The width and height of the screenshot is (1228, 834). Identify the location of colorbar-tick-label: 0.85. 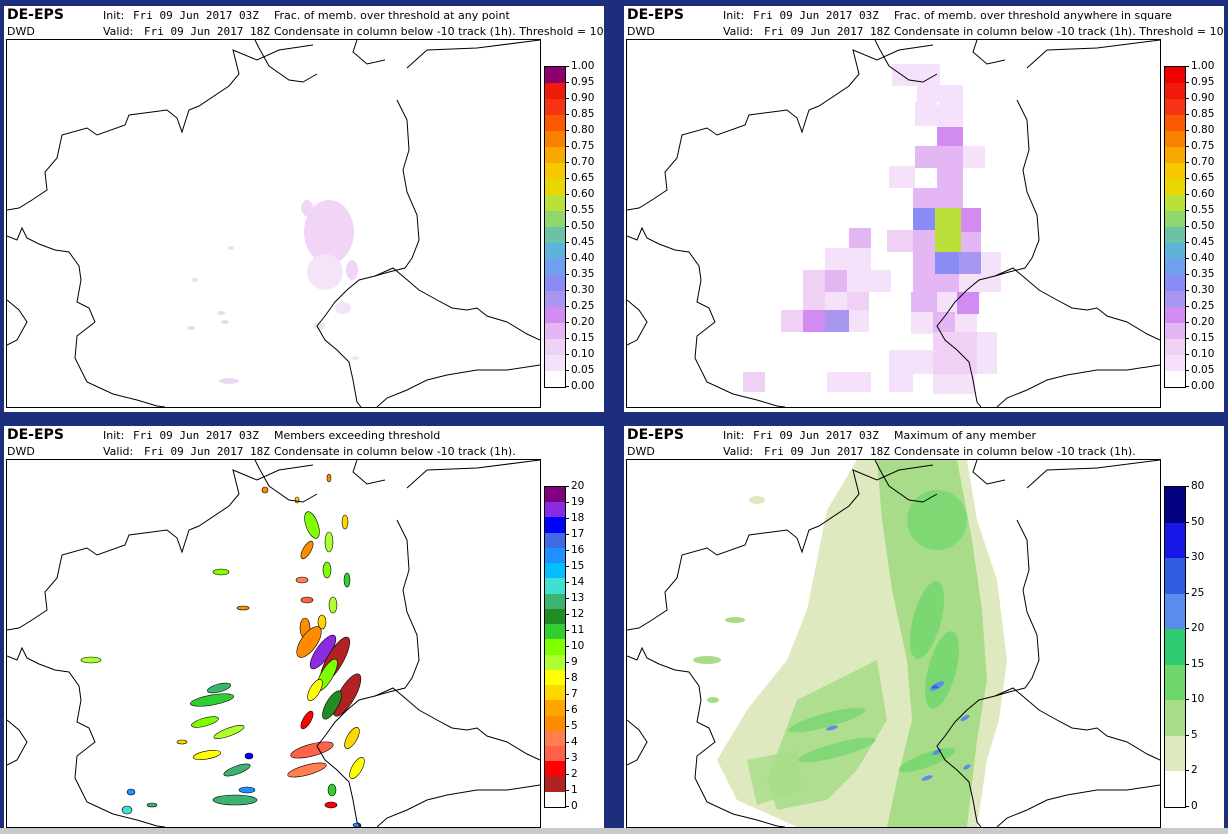
(579, 114).